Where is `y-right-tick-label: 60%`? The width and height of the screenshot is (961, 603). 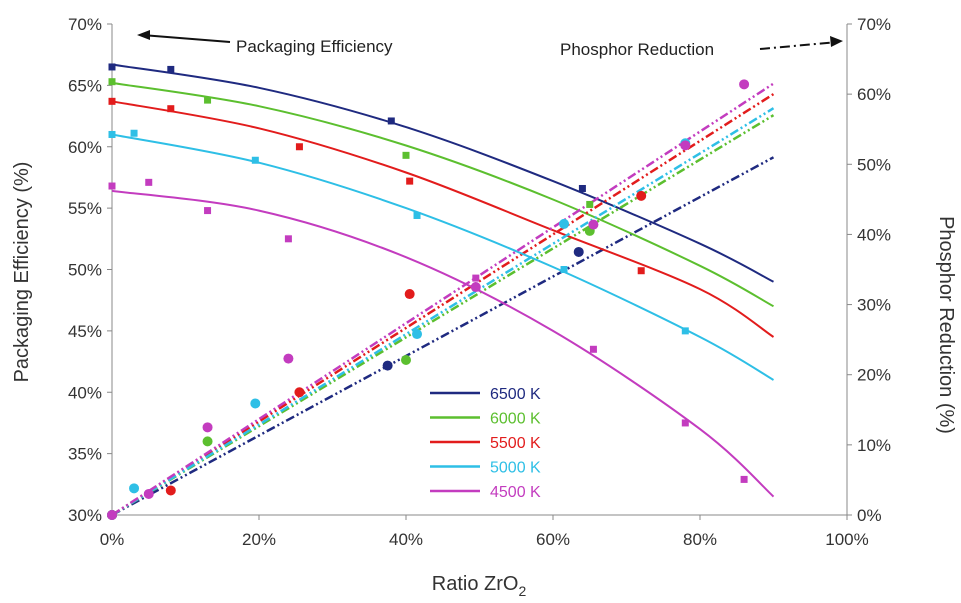
y-right-tick-label: 60% is located at coordinates (874, 94).